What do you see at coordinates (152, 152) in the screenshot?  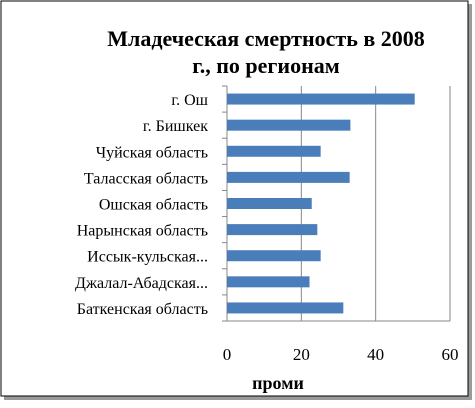 I see `category-label: Чуйская область` at bounding box center [152, 152].